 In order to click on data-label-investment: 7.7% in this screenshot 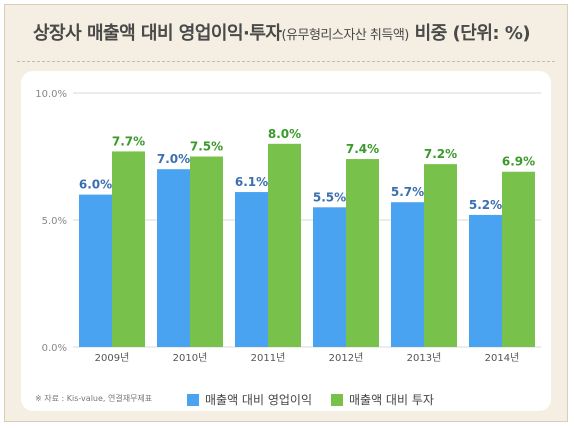, I will do `click(128, 141)`.